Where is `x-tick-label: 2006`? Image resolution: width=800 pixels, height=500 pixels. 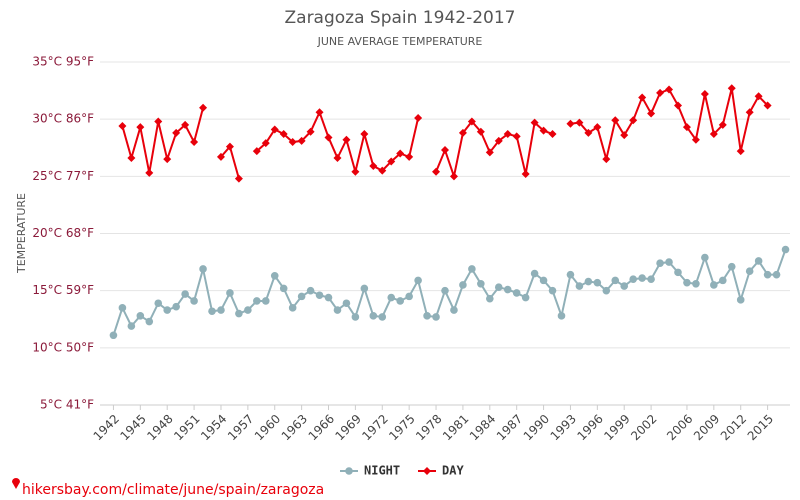
x-tick-label: 2006 is located at coordinates (679, 427).